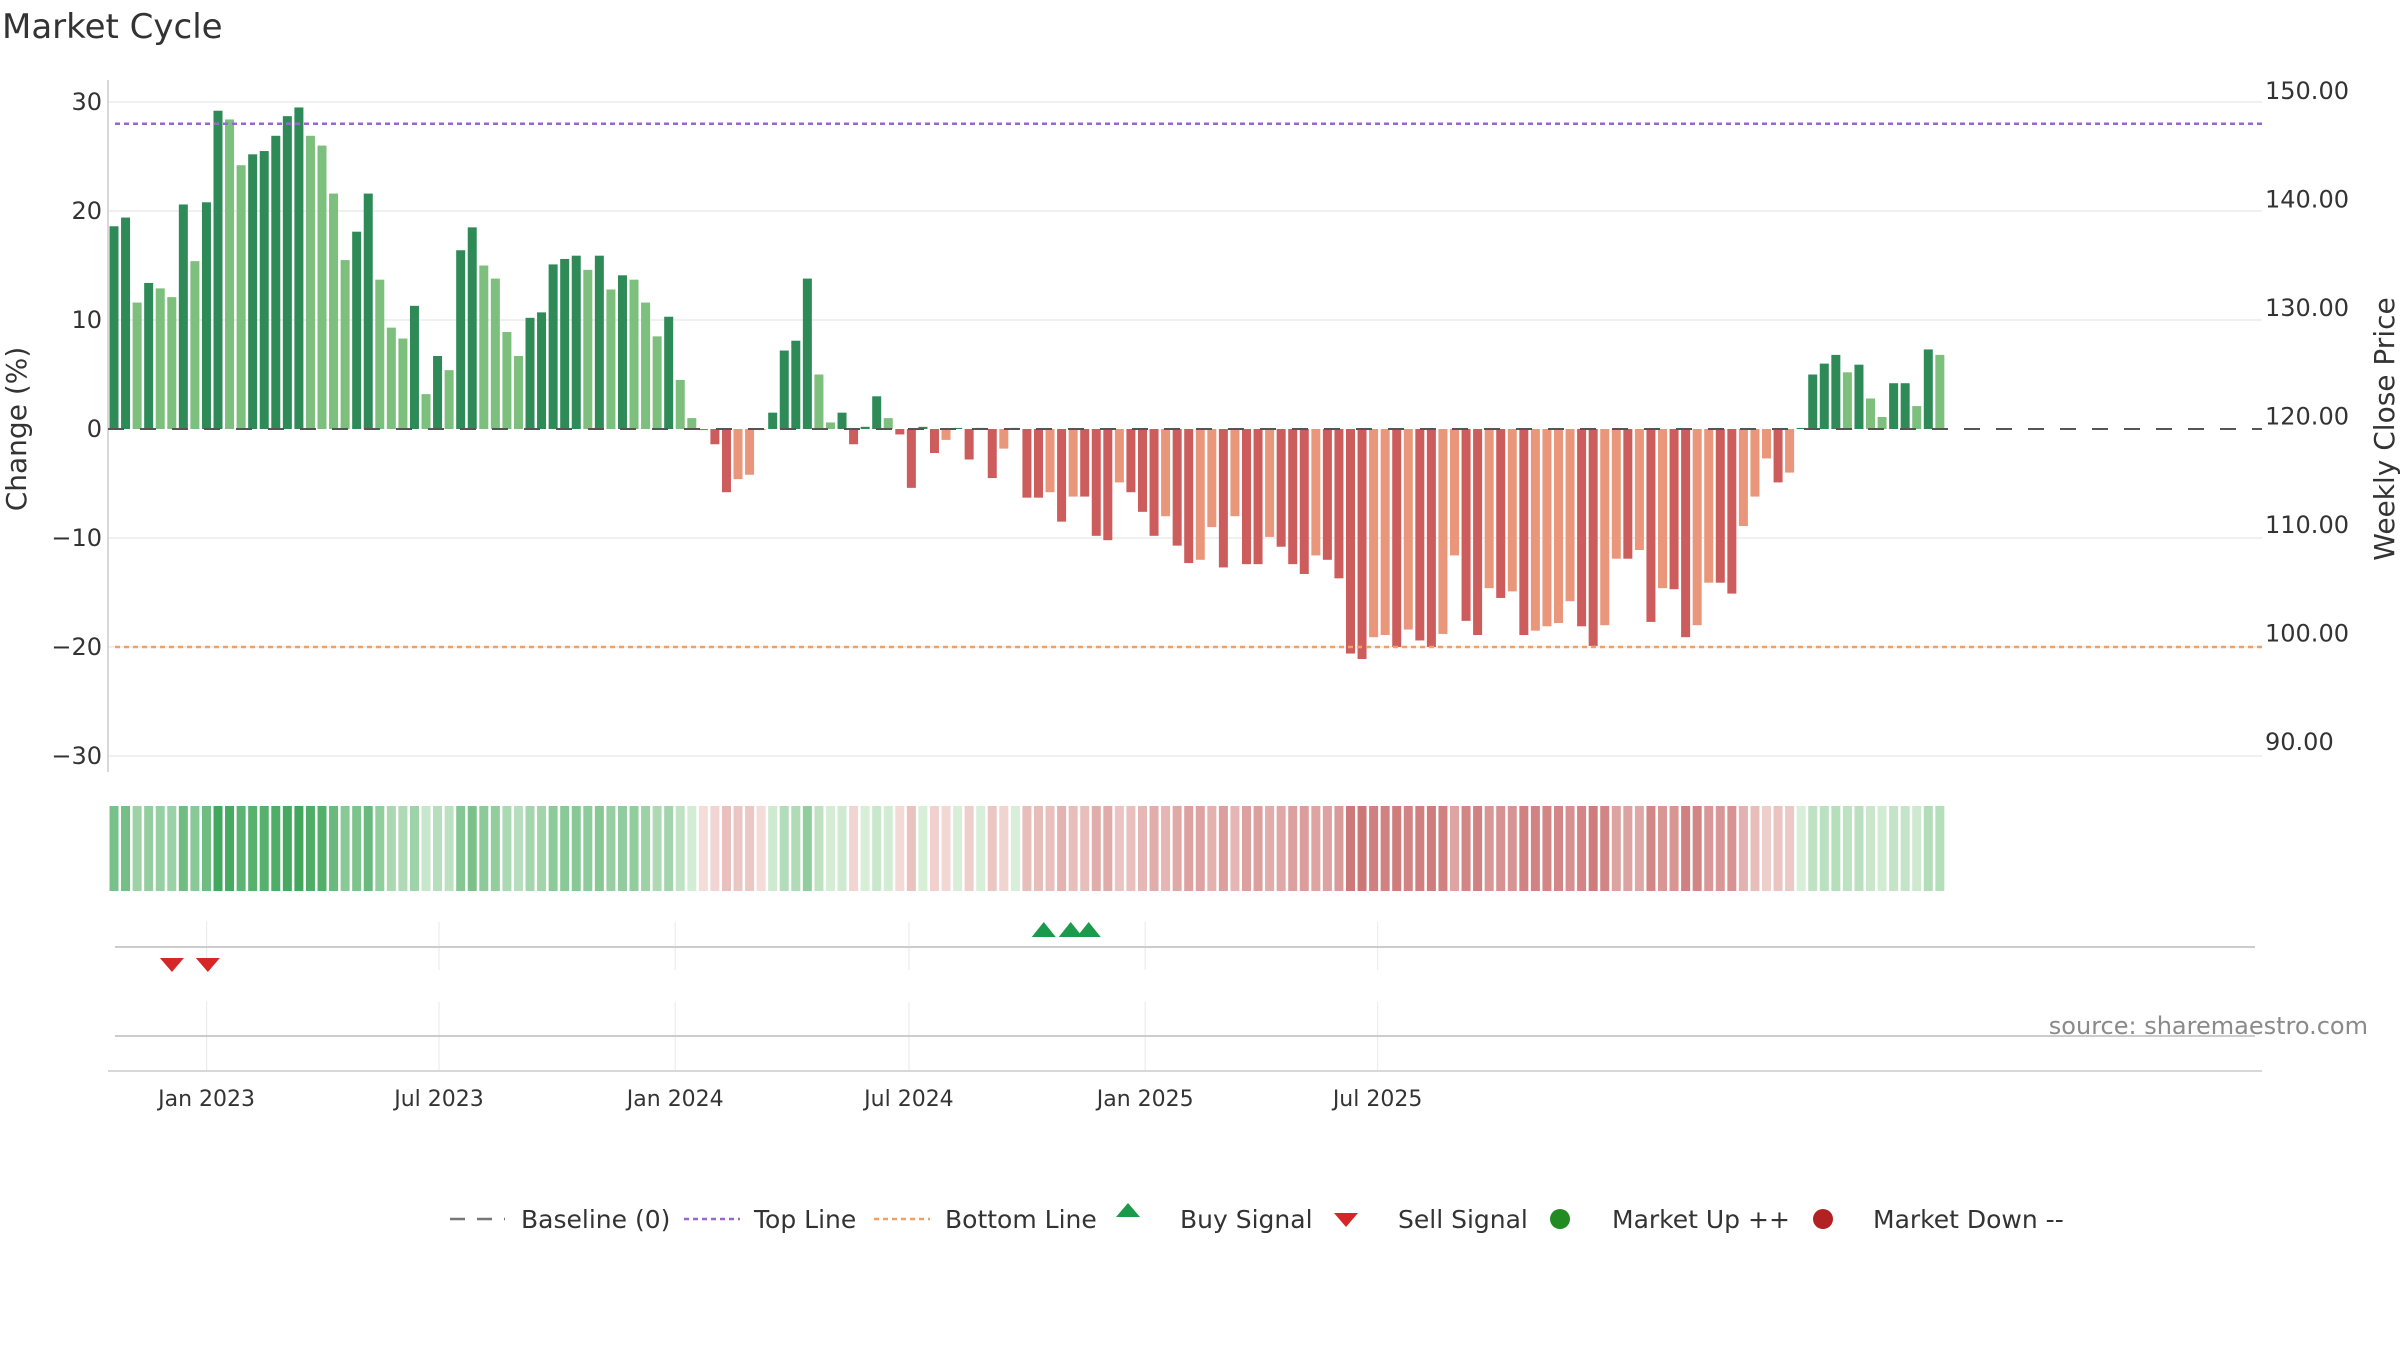 The width and height of the screenshot is (2400, 1350). What do you see at coordinates (2307, 308) in the screenshot?
I see `right-tick-label: 130.00` at bounding box center [2307, 308].